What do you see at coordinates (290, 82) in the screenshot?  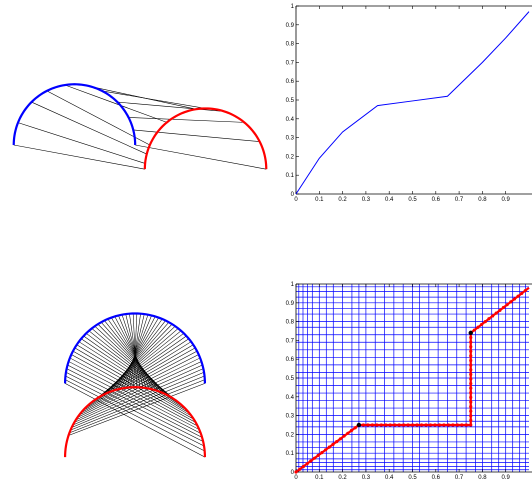 I see `y-tick-label: 0.6` at bounding box center [290, 82].